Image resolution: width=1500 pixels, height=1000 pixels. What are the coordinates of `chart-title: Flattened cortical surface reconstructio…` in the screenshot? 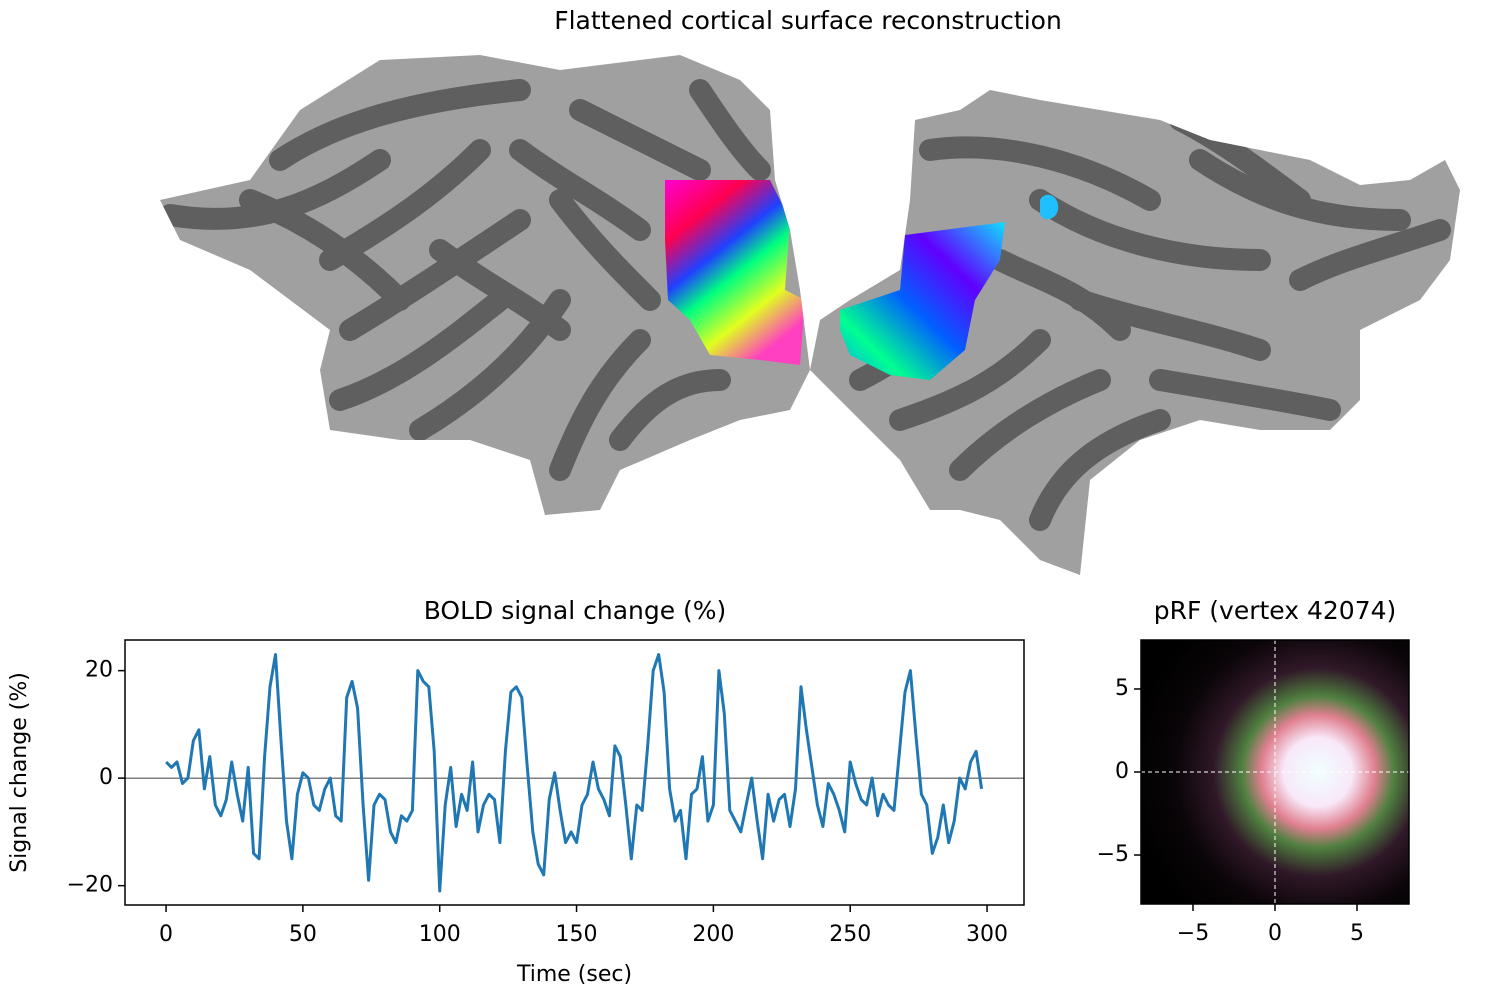 It's located at (808, 20).